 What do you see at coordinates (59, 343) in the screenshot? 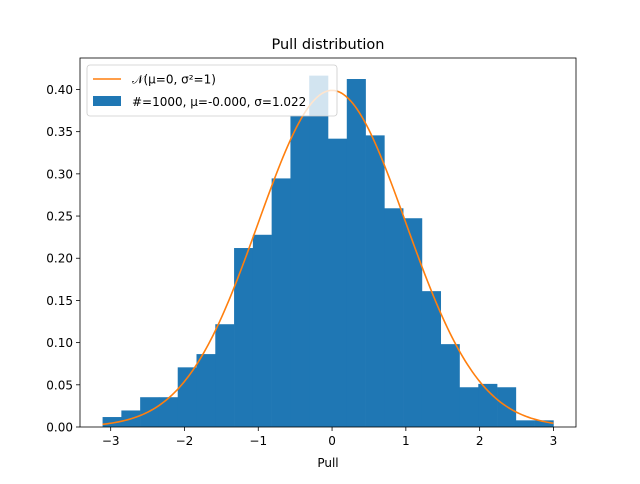
I see `y-tick-label: 0.10` at bounding box center [59, 343].